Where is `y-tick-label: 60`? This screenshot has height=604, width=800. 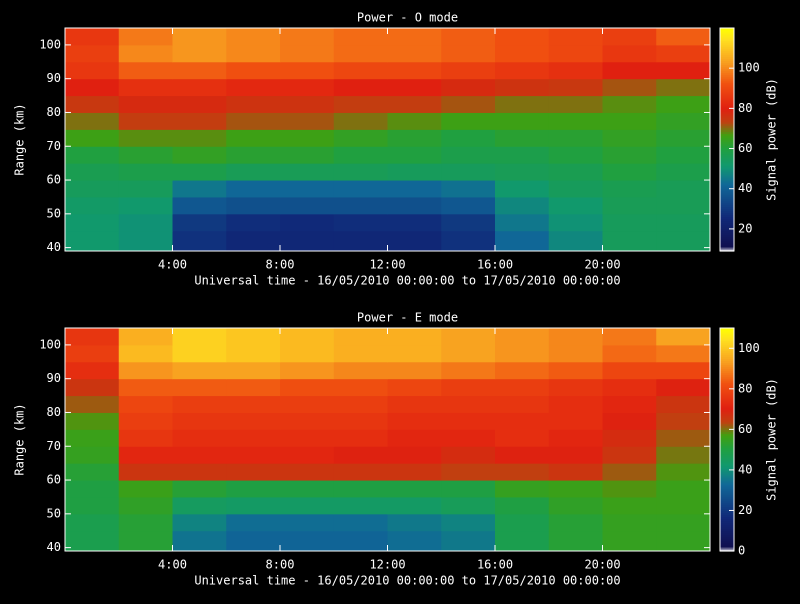
y-tick-label: 60 is located at coordinates (54, 180).